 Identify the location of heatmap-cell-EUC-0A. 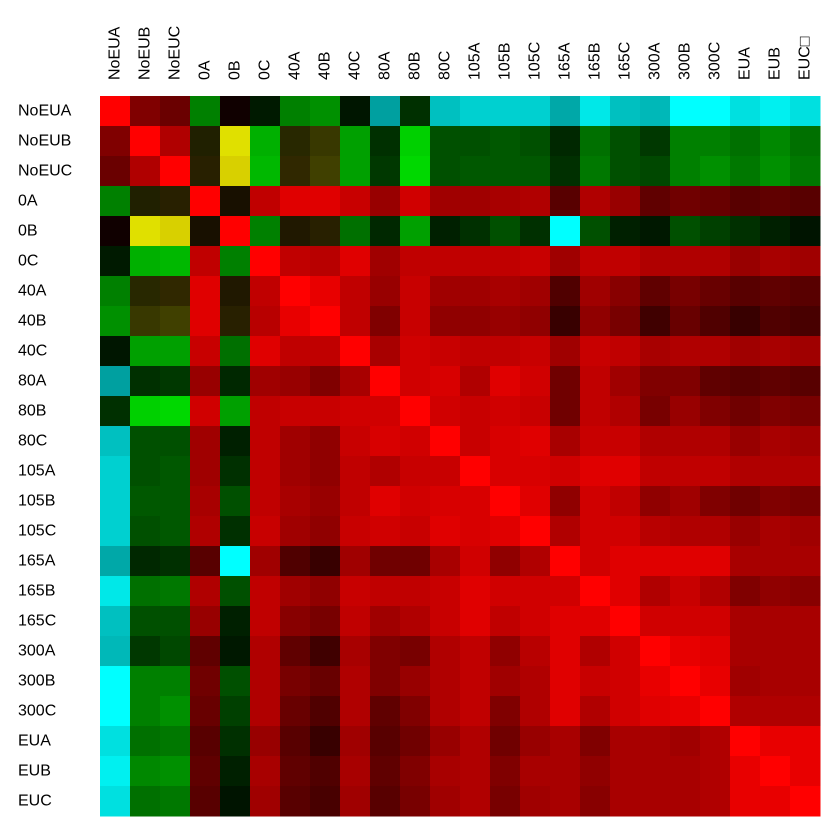
(205, 801).